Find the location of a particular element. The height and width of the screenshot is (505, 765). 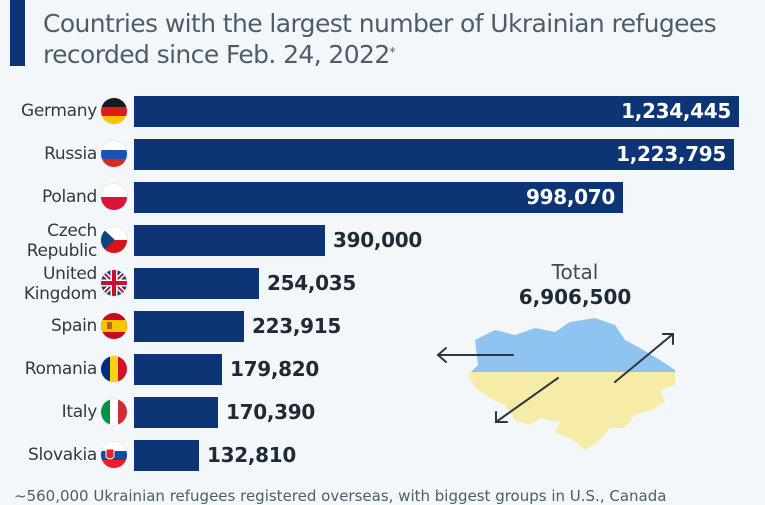

country-label-line: Germany is located at coordinates (58, 111).